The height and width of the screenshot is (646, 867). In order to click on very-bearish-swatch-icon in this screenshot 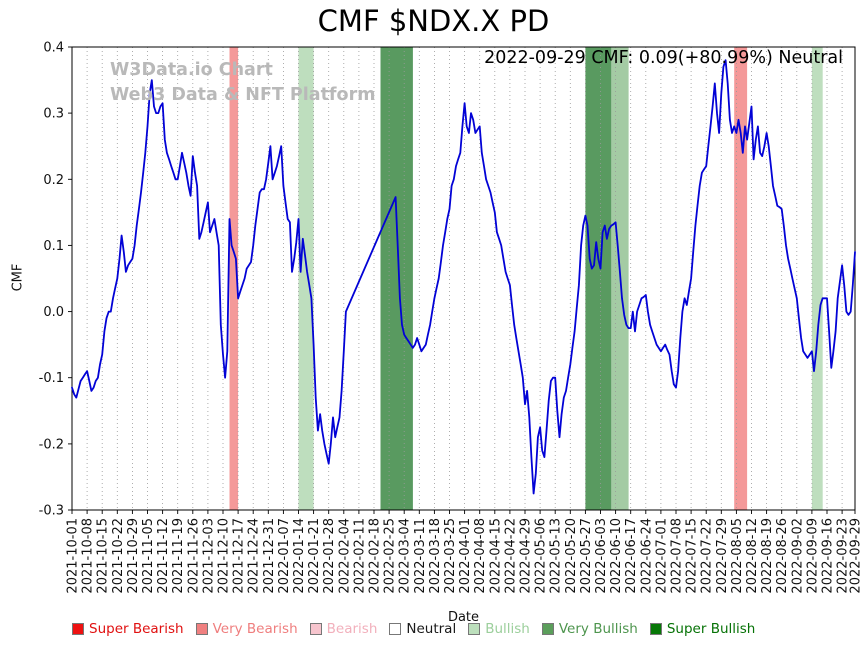, I will do `click(201, 629)`.